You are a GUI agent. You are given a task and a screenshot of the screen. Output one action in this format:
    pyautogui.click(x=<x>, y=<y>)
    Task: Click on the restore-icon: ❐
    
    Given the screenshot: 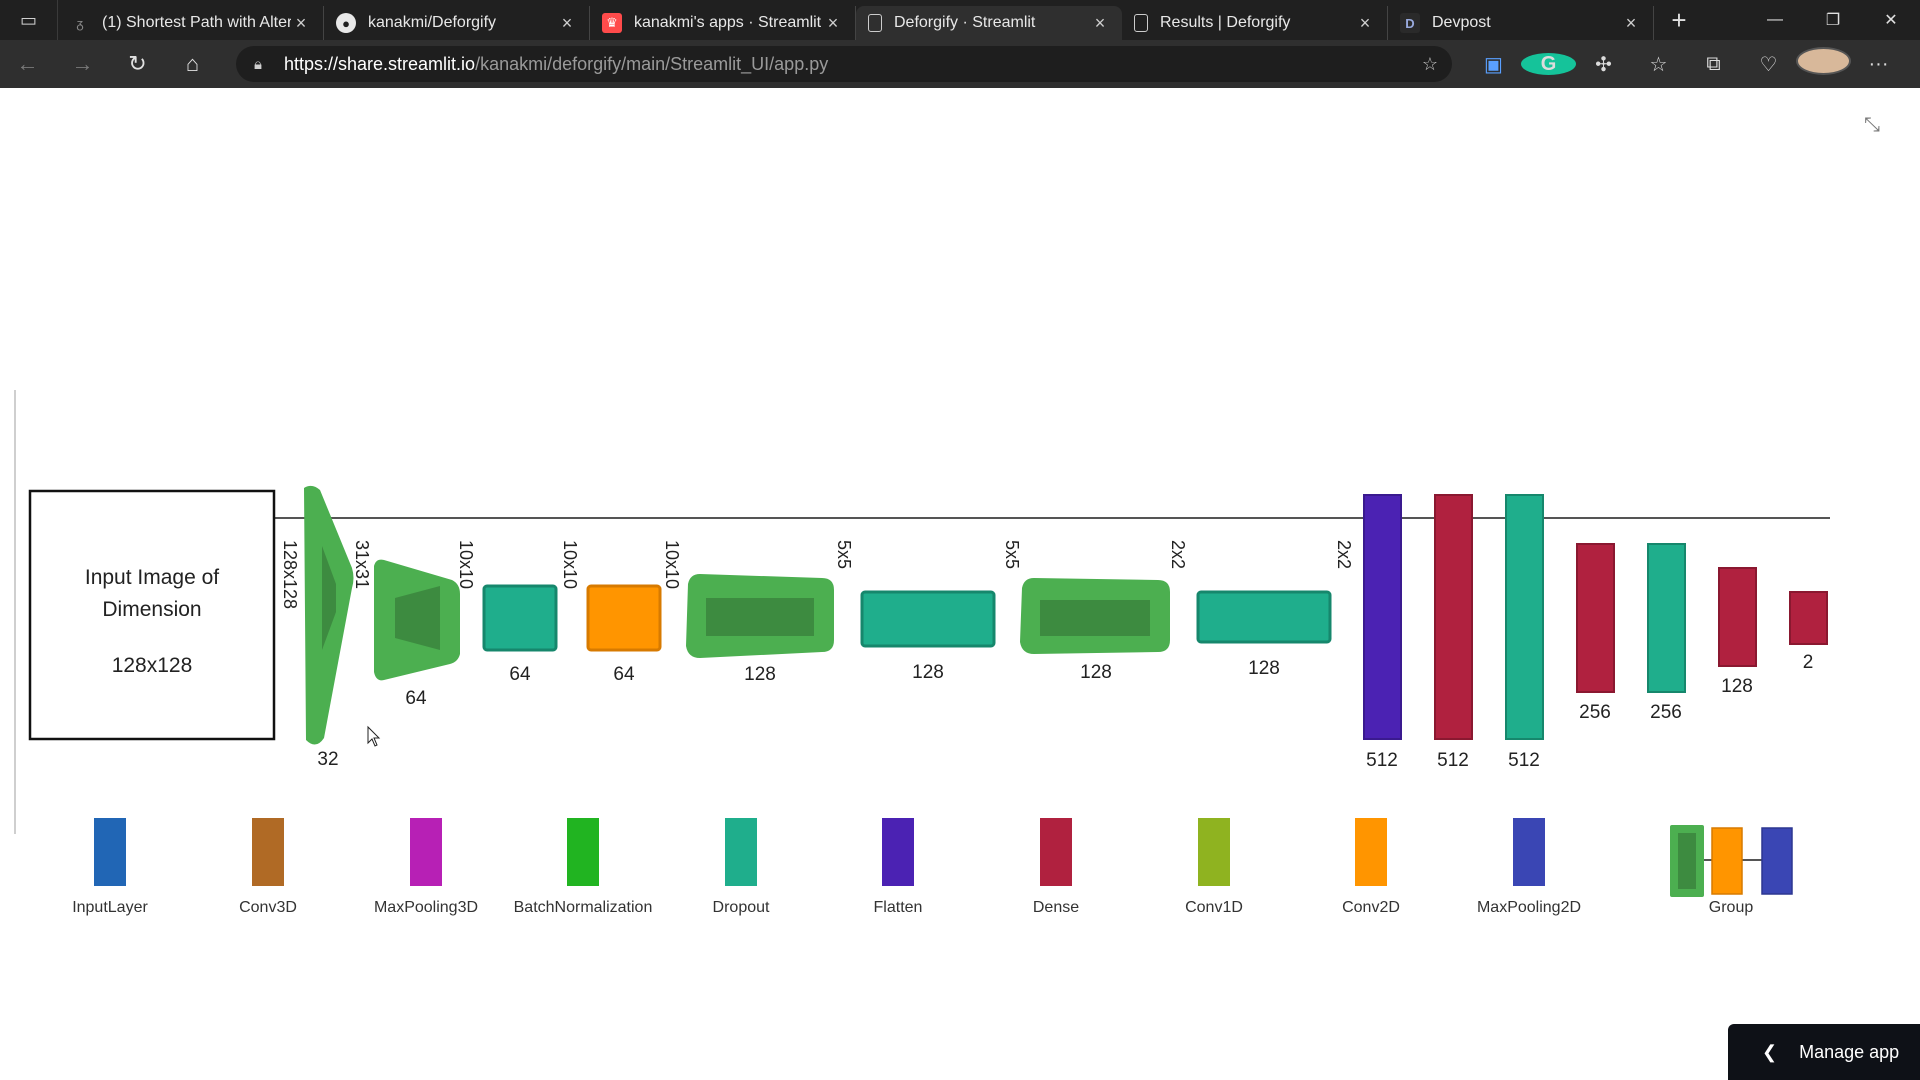 What is the action you would take?
    pyautogui.click(x=1833, y=20)
    